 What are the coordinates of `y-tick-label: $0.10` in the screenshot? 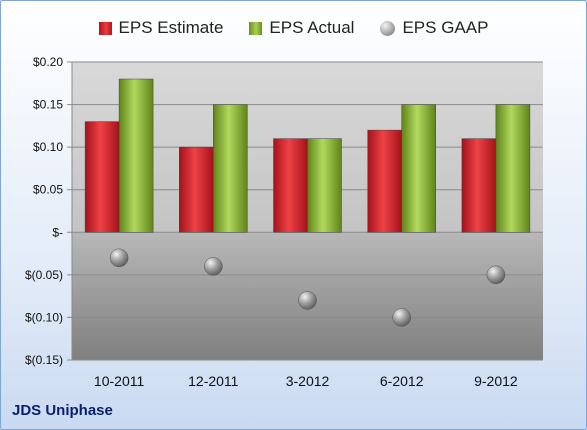 It's located at (48, 147).